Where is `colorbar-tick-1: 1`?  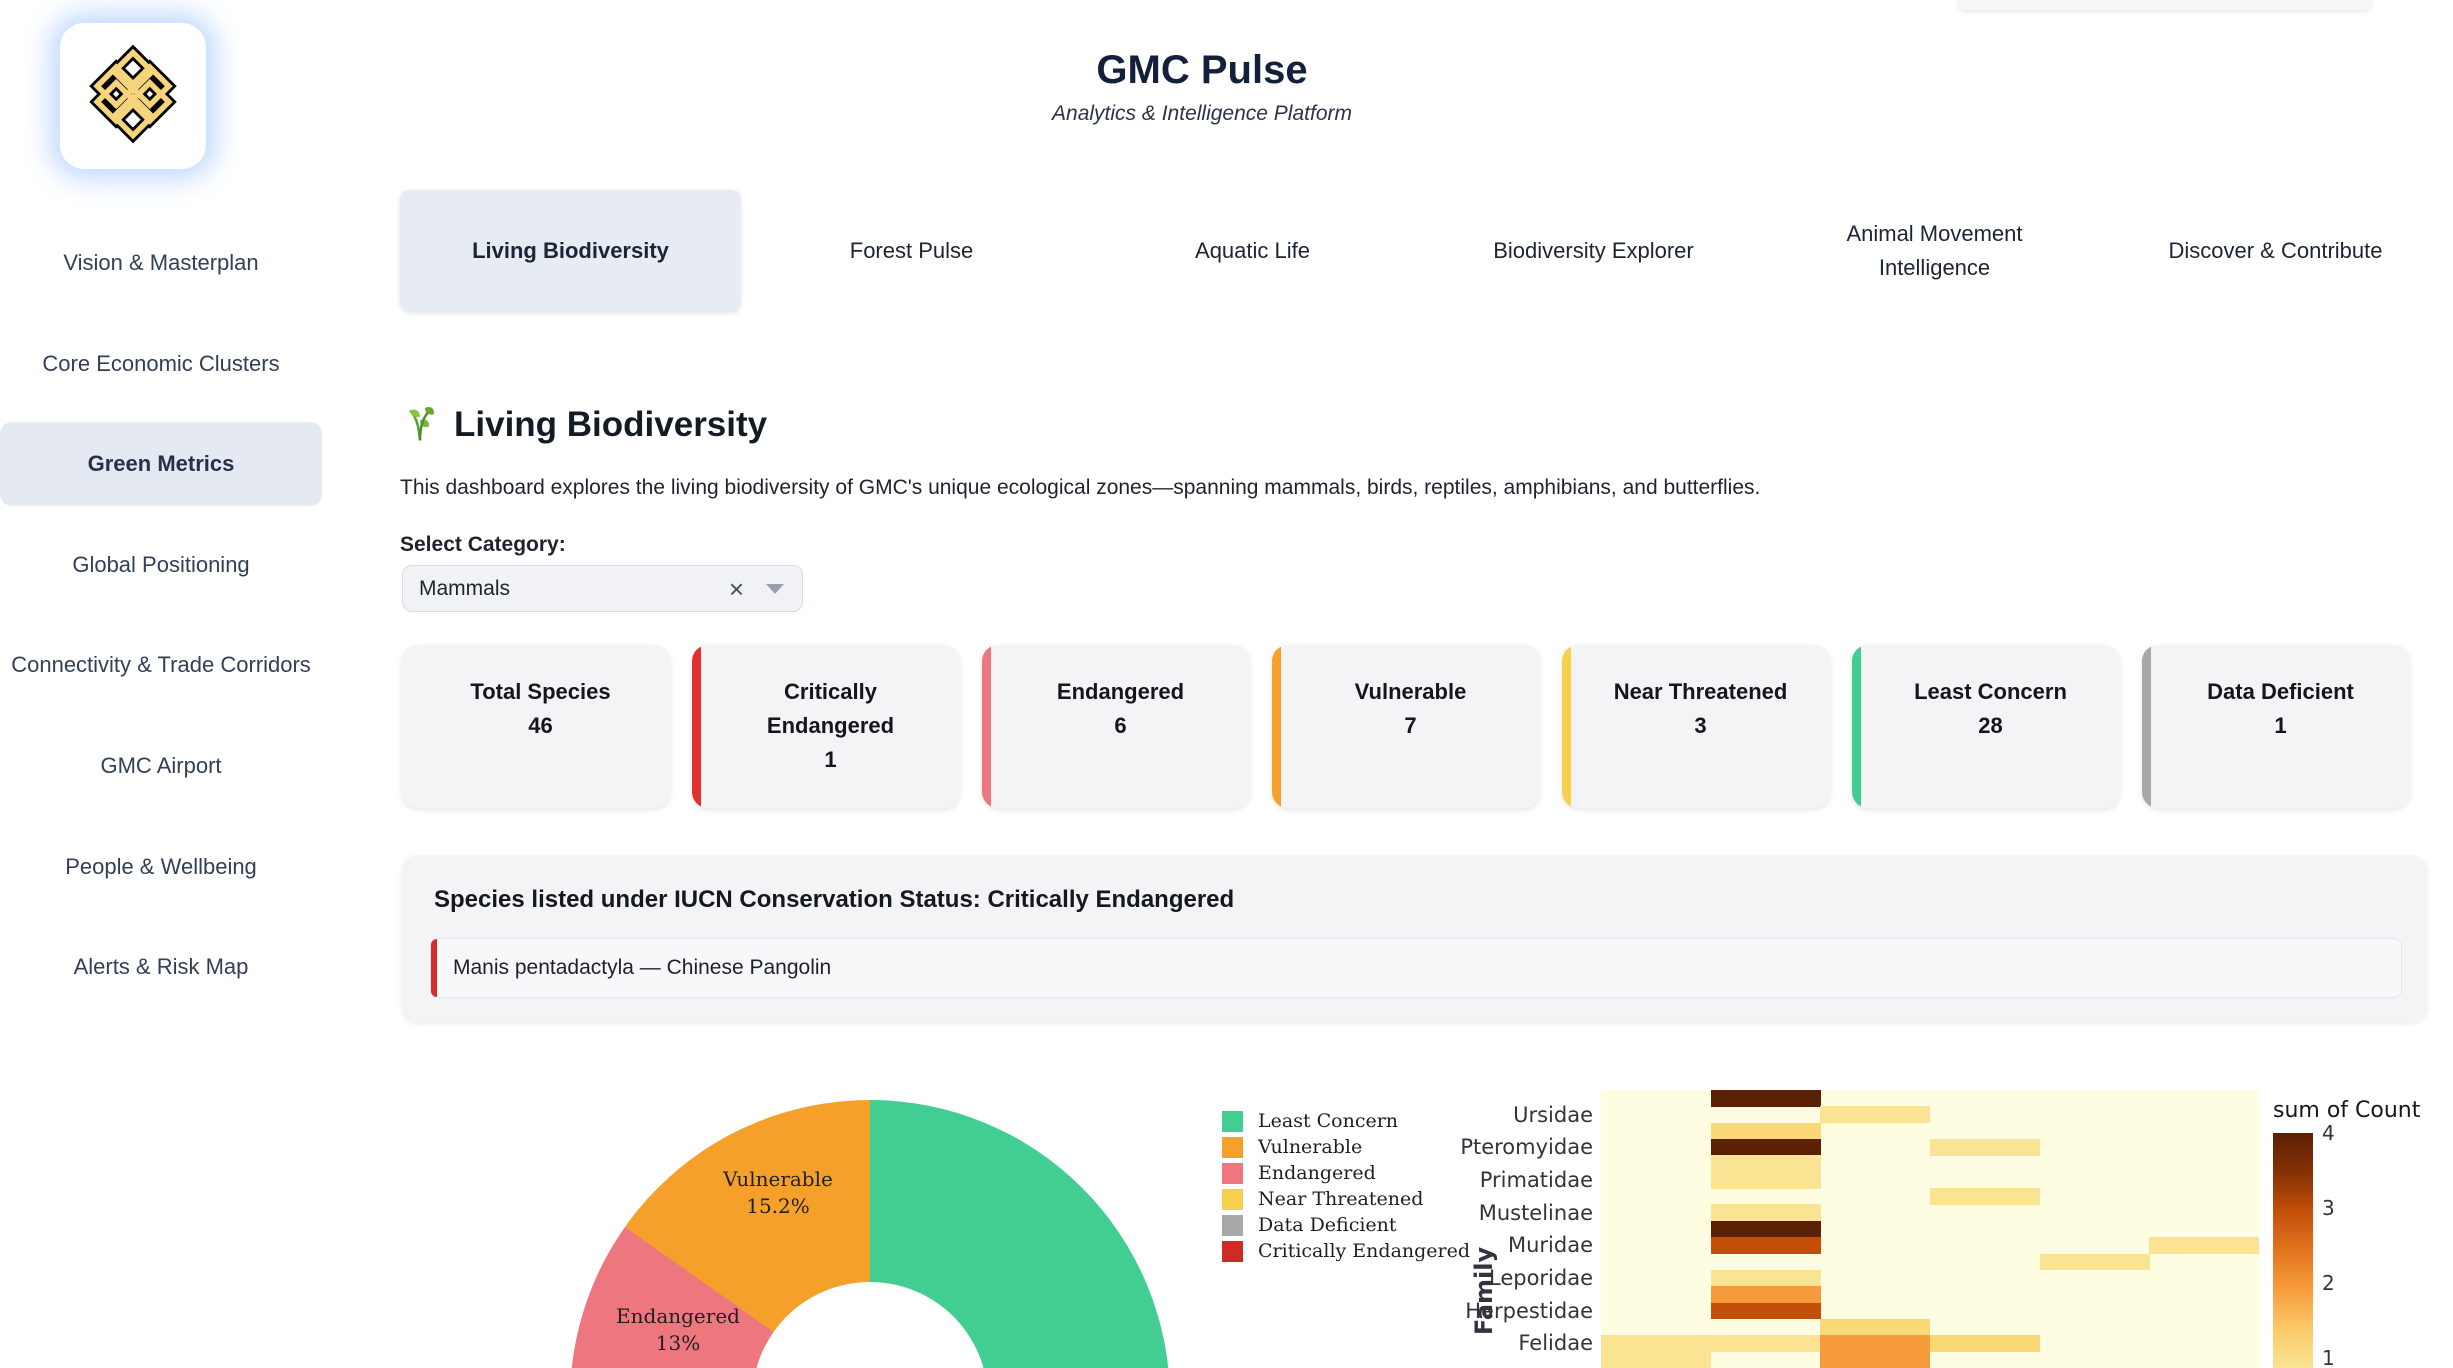
colorbar-tick-1: 1 is located at coordinates (2328, 1357).